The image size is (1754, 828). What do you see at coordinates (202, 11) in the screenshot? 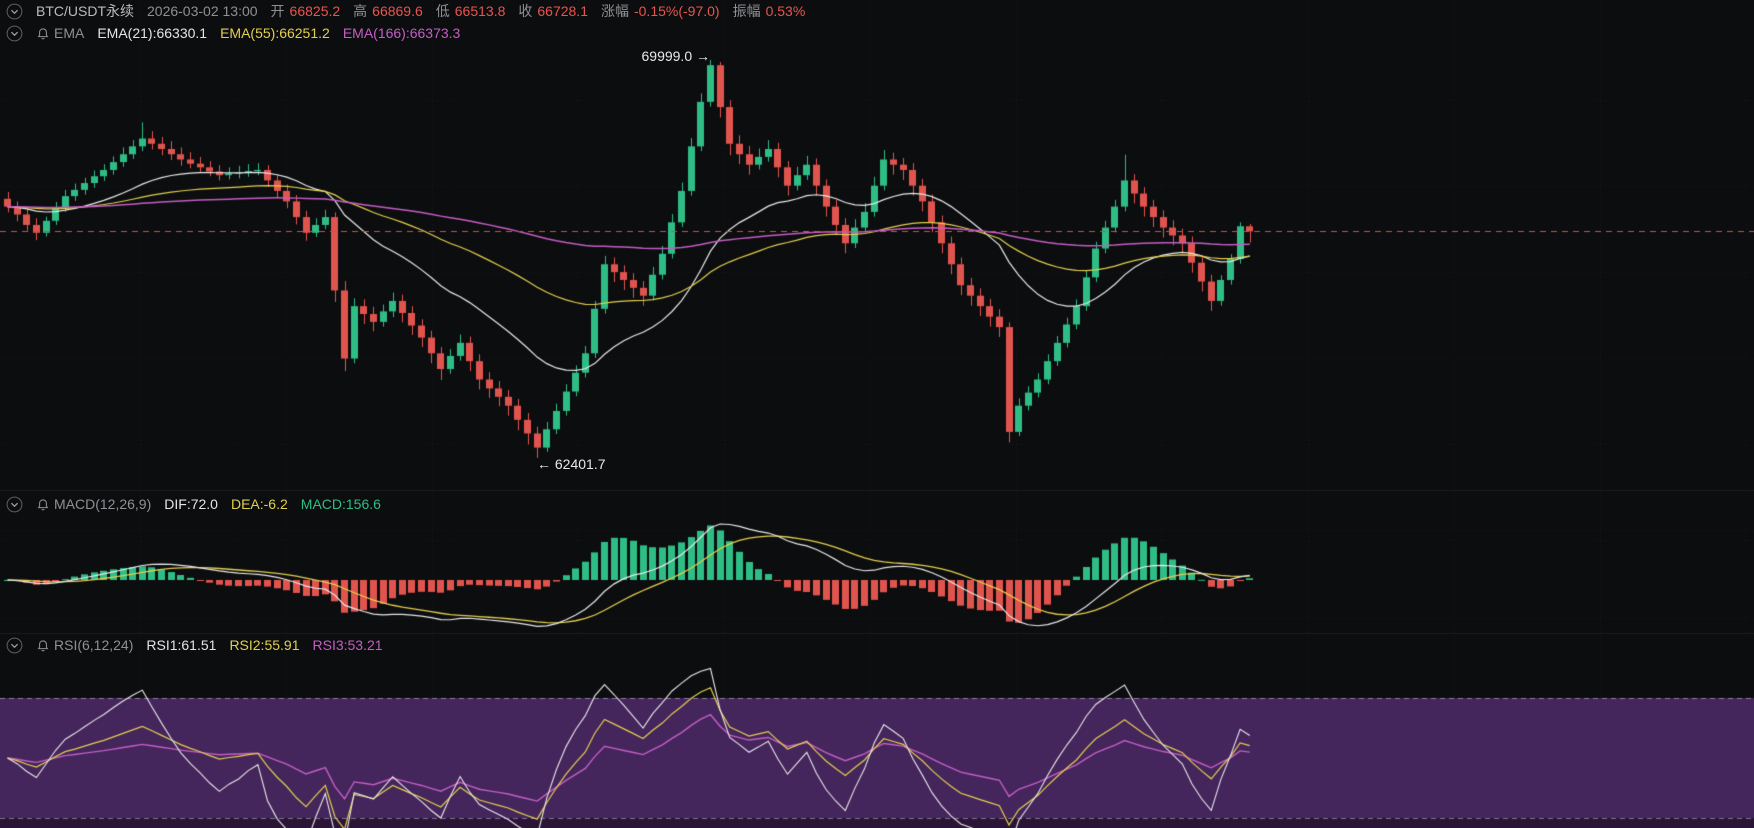
I see `candle-datetime: 2026-03-02 13:00` at bounding box center [202, 11].